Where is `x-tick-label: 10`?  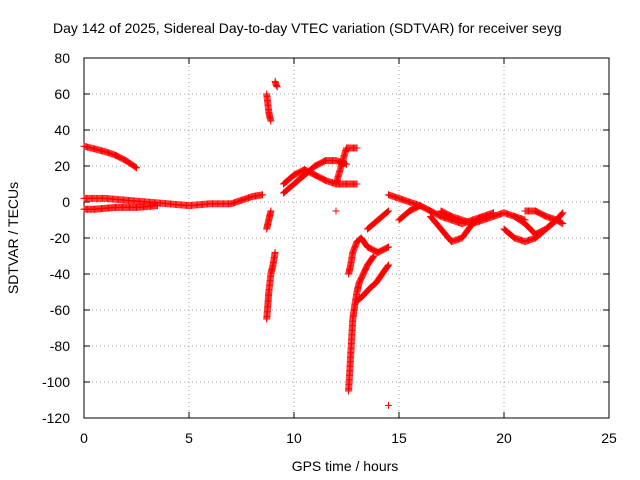
x-tick-label: 10 is located at coordinates (294, 438).